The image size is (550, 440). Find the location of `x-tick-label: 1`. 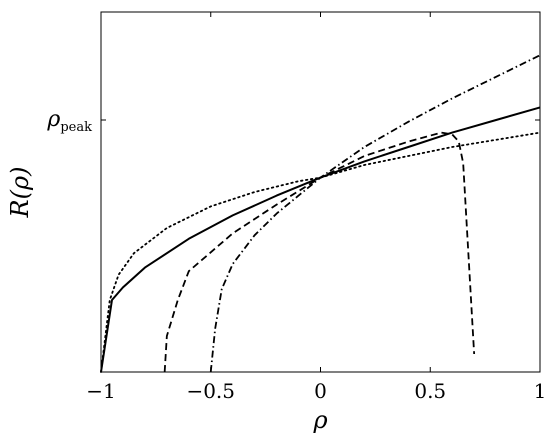

x-tick-label: 1 is located at coordinates (540, 391).